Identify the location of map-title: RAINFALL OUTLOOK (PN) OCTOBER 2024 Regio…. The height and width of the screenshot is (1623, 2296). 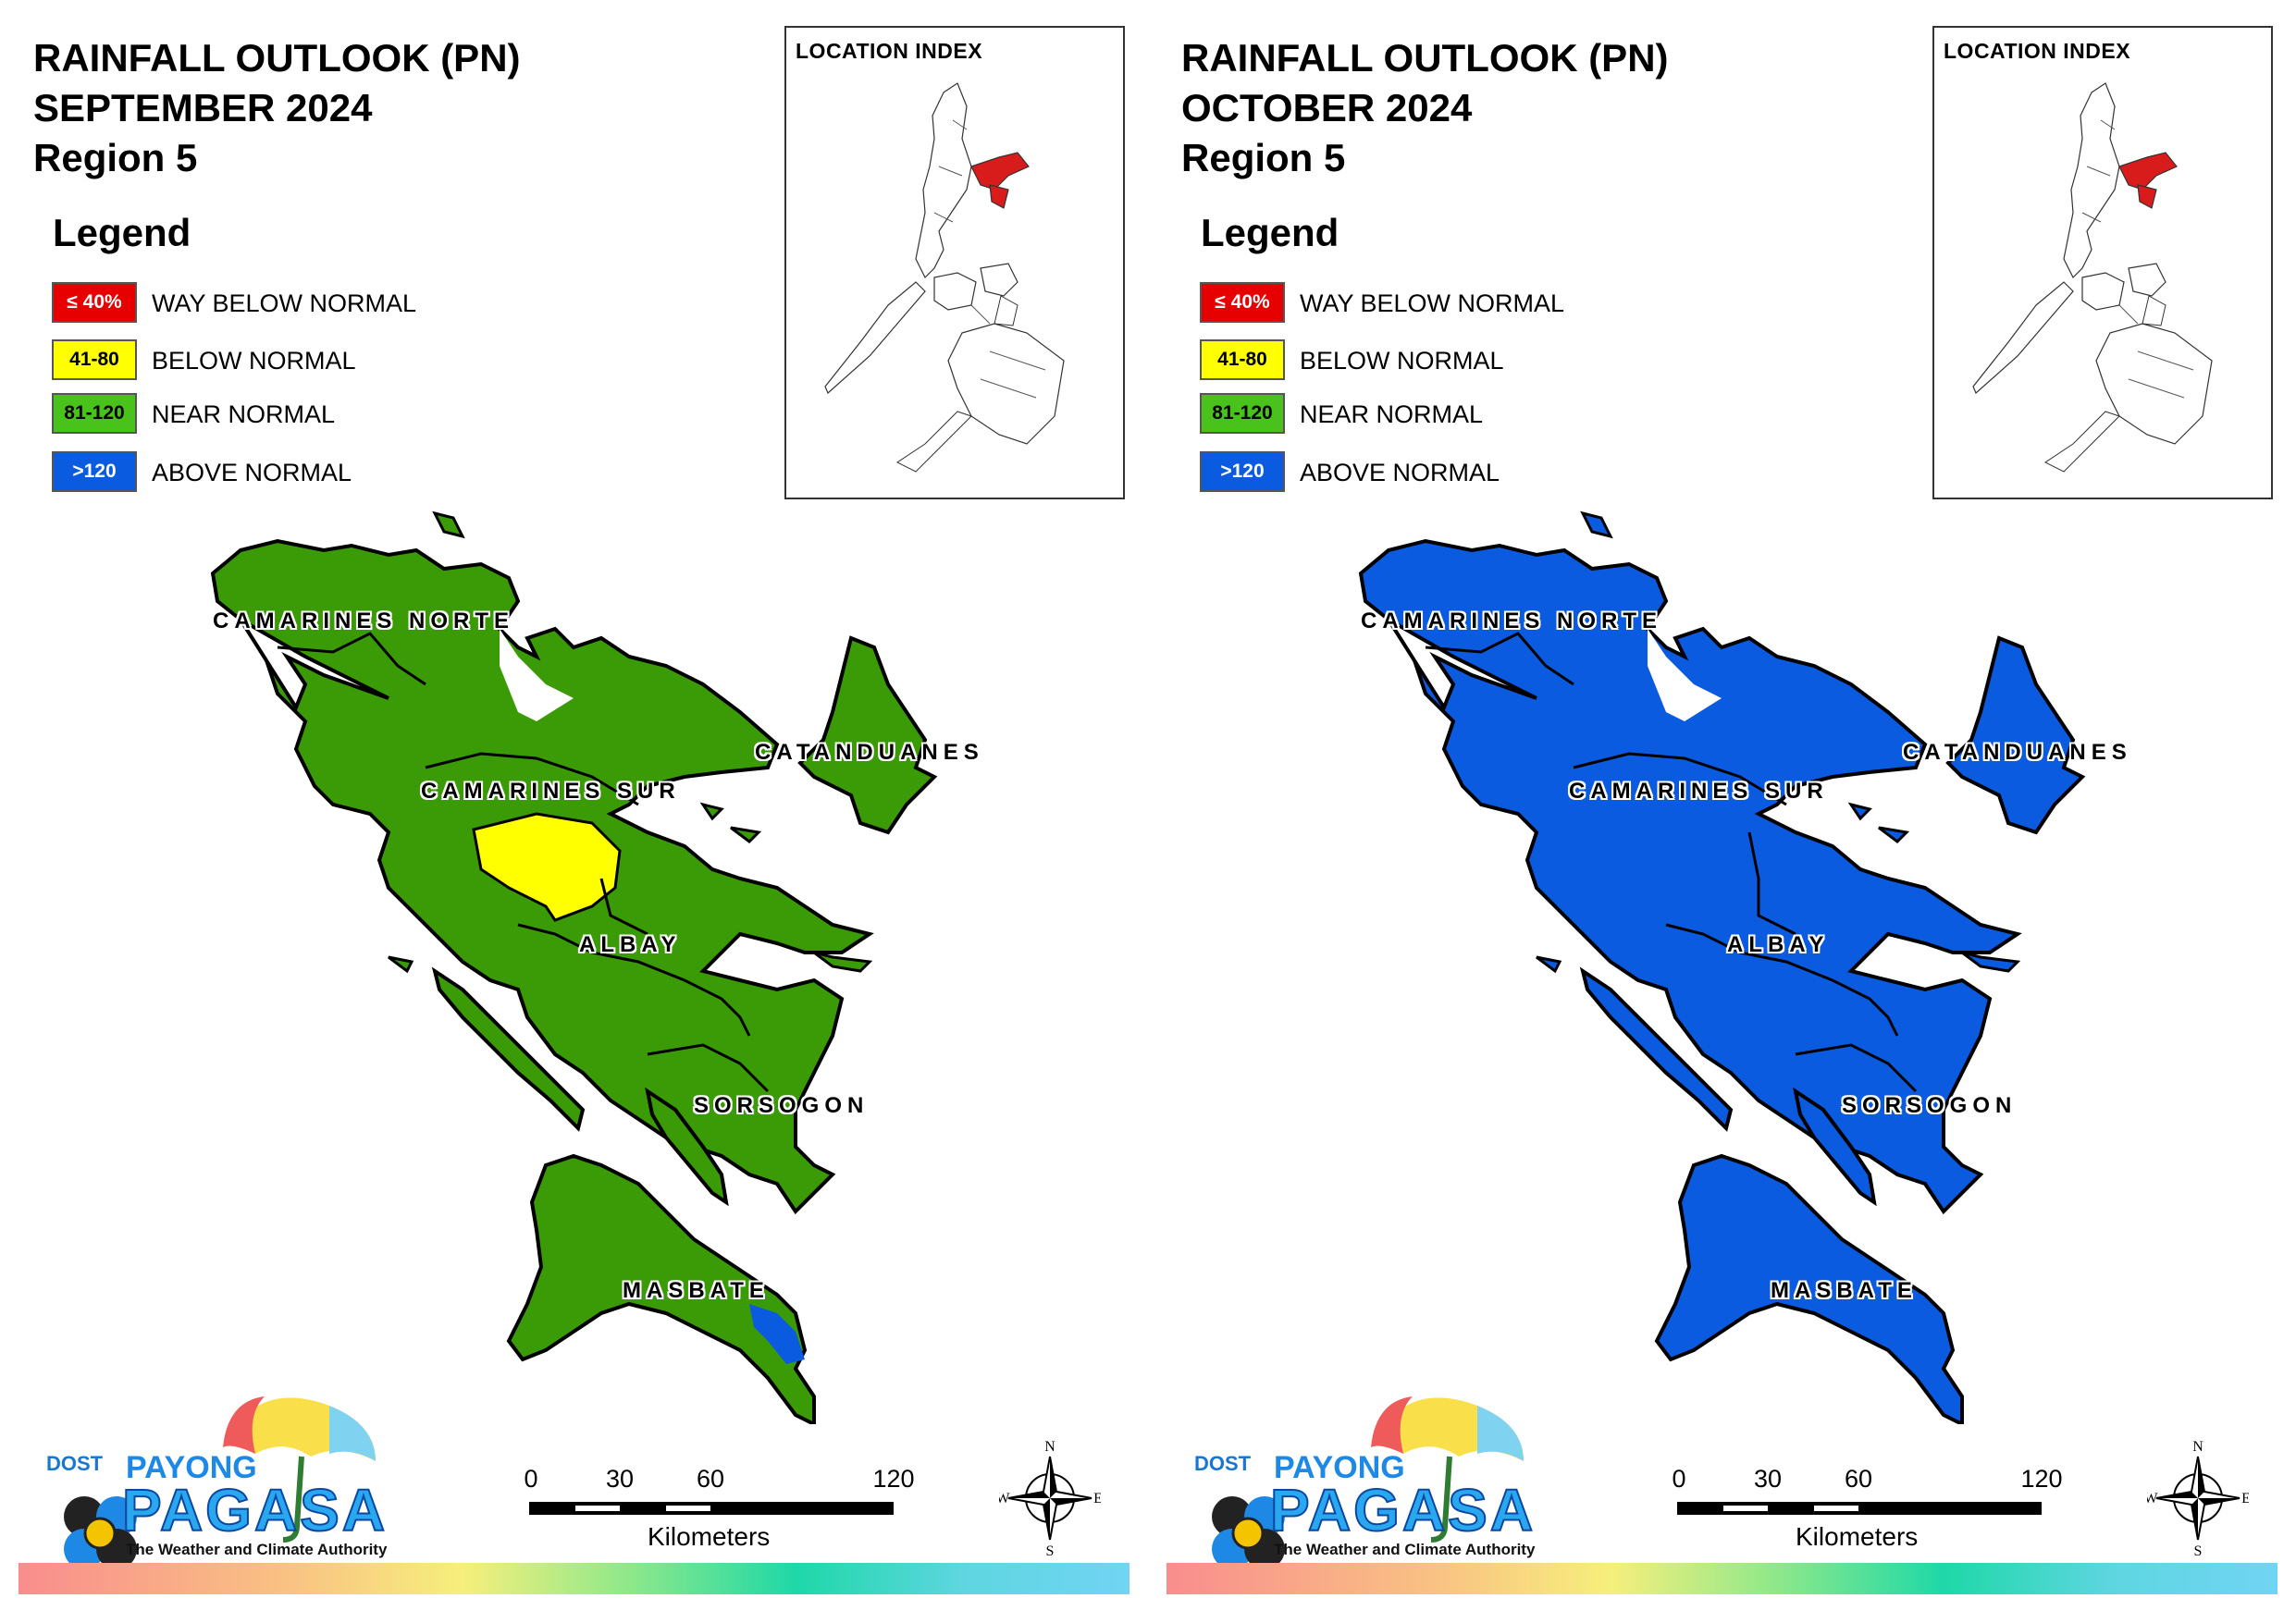
(1425, 108).